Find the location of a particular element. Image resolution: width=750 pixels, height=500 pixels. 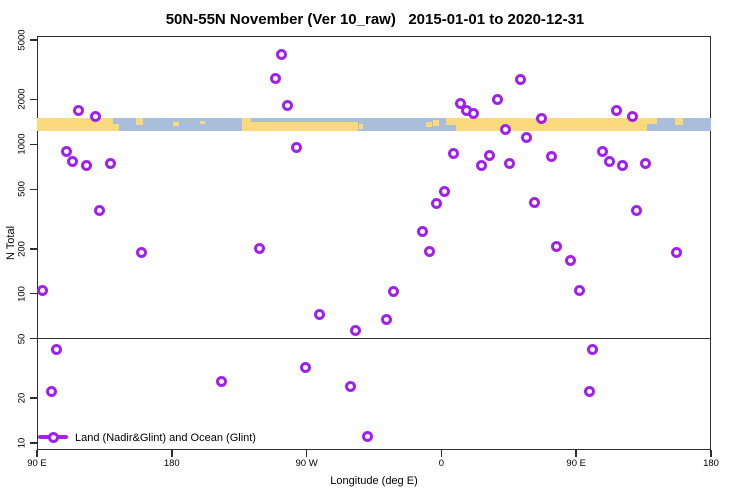

reference-line is located at coordinates (374, 339).